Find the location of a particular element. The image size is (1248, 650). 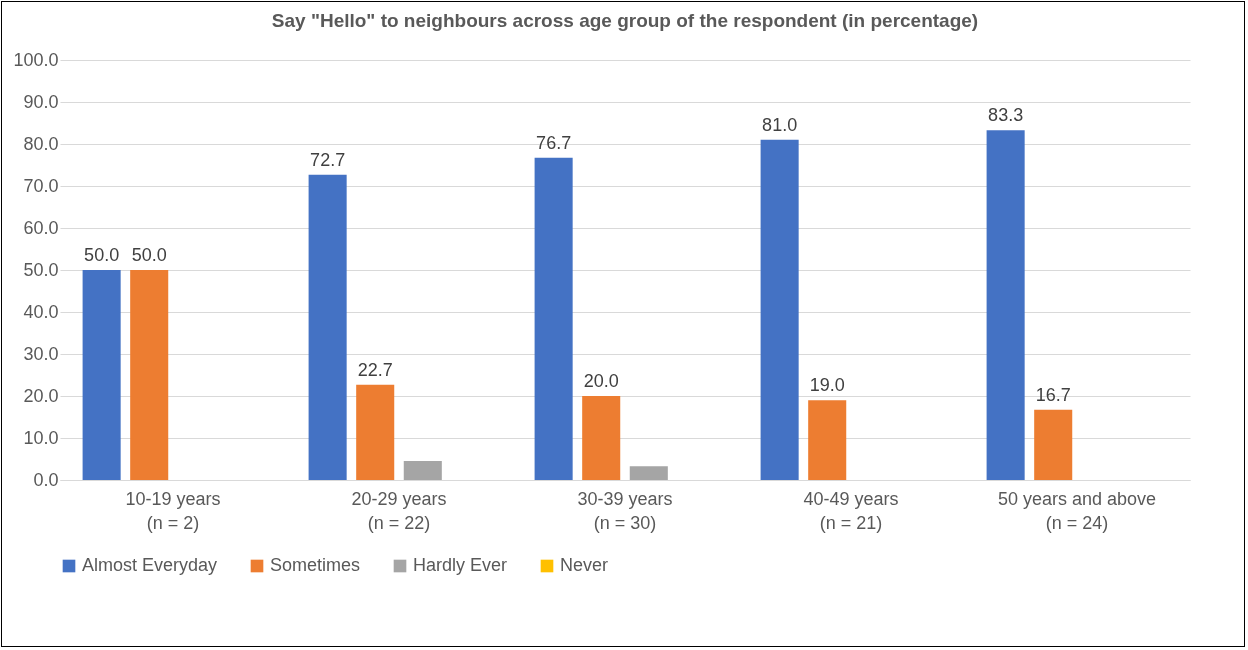

x-tick-label: 50 years and above (n = 24) is located at coordinates (1077, 510).